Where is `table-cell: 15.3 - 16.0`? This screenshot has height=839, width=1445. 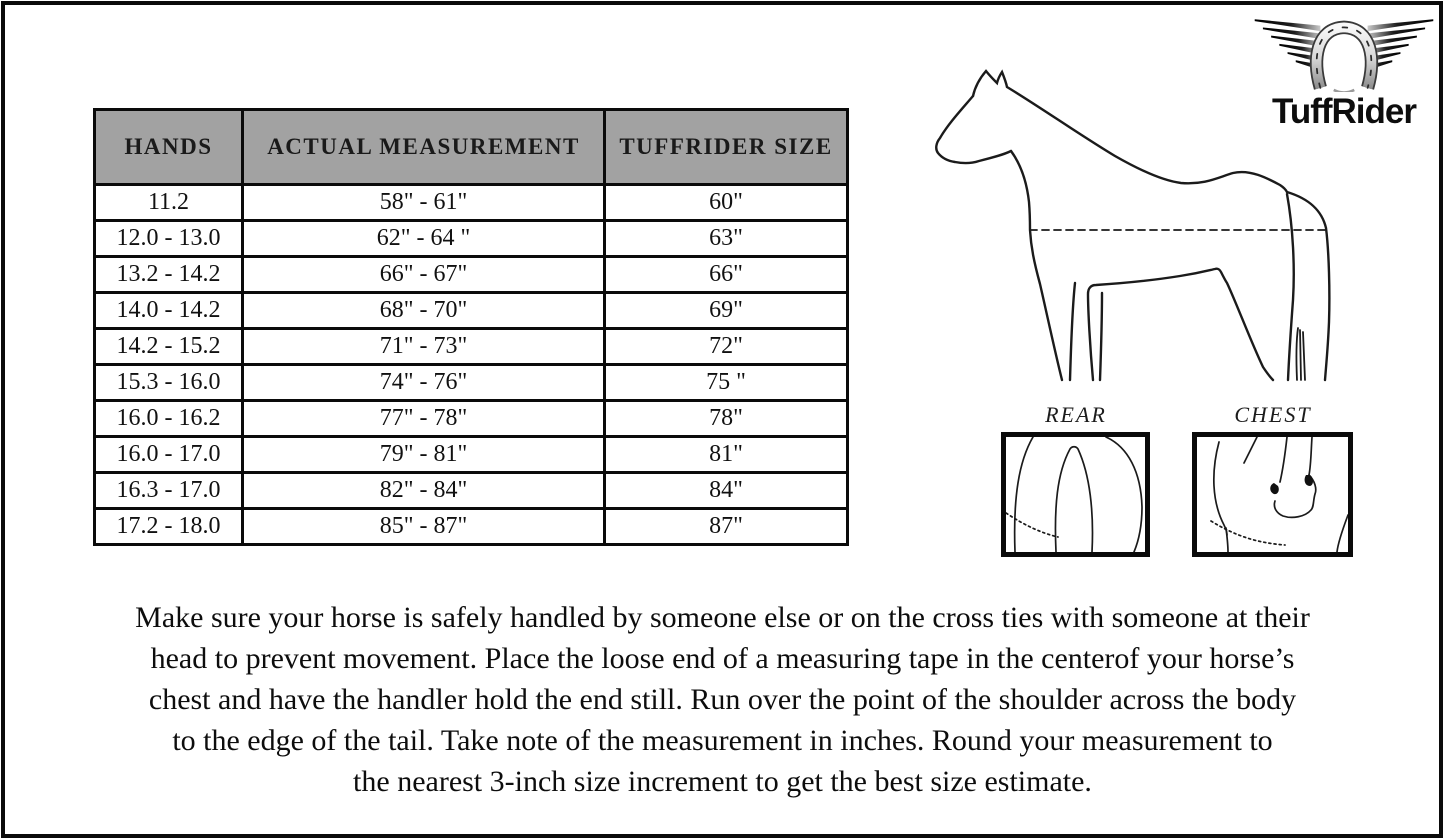 table-cell: 15.3 - 16.0 is located at coordinates (168, 382).